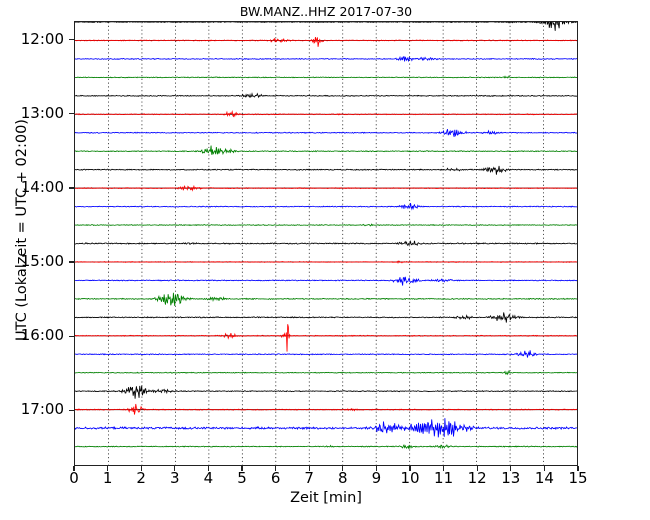 Image resolution: width=650 pixels, height=520 pixels. I want to click on x-tick-label: 11, so click(444, 478).